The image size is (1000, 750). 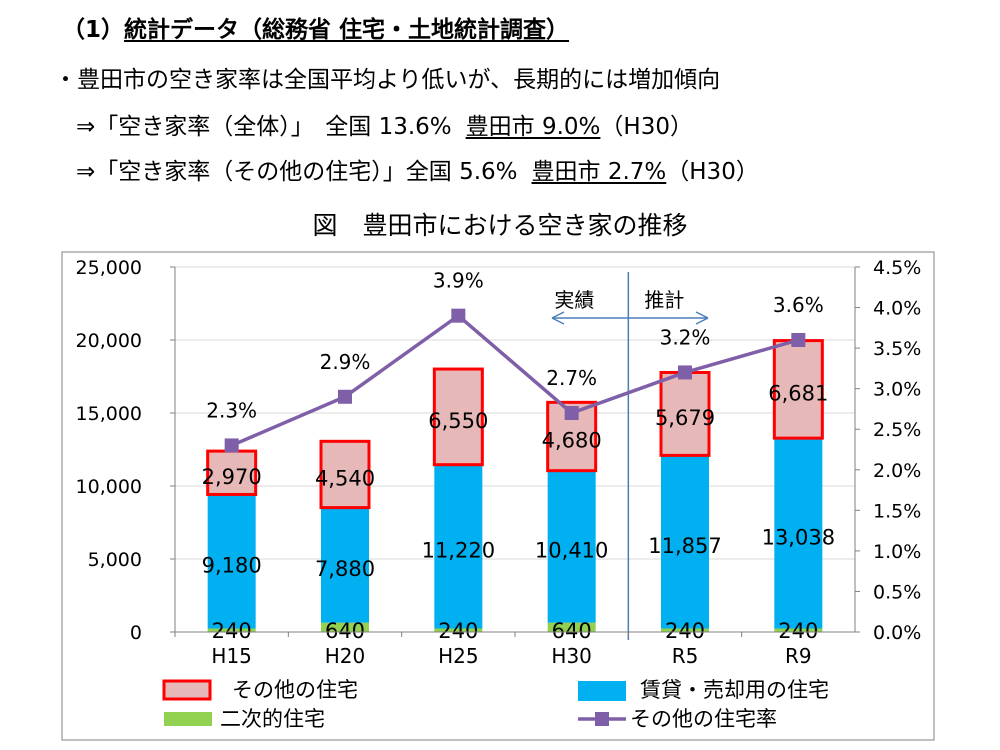 What do you see at coordinates (232, 565) in the screenshot?
I see `bar-value-label: 9,180` at bounding box center [232, 565].